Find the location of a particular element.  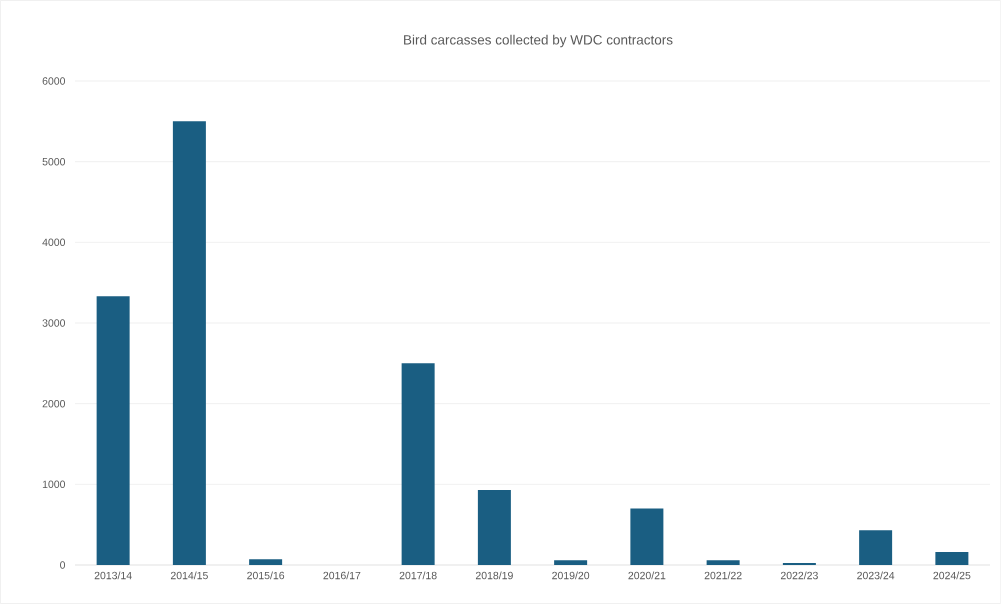

x-tick-label: 2024/25 is located at coordinates (952, 575).